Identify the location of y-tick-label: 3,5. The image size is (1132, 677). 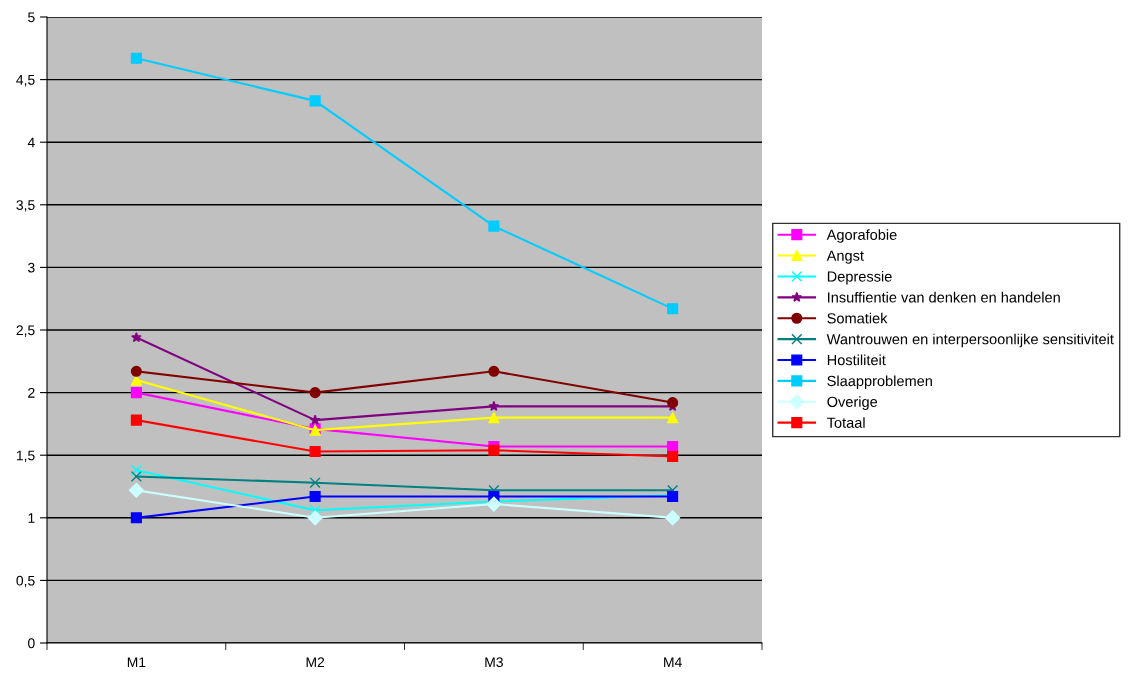
(25, 206).